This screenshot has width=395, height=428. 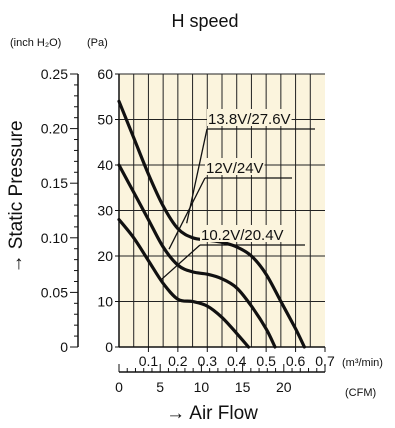 I want to click on x-primary-tick-label: 0.5, so click(x=266, y=361).